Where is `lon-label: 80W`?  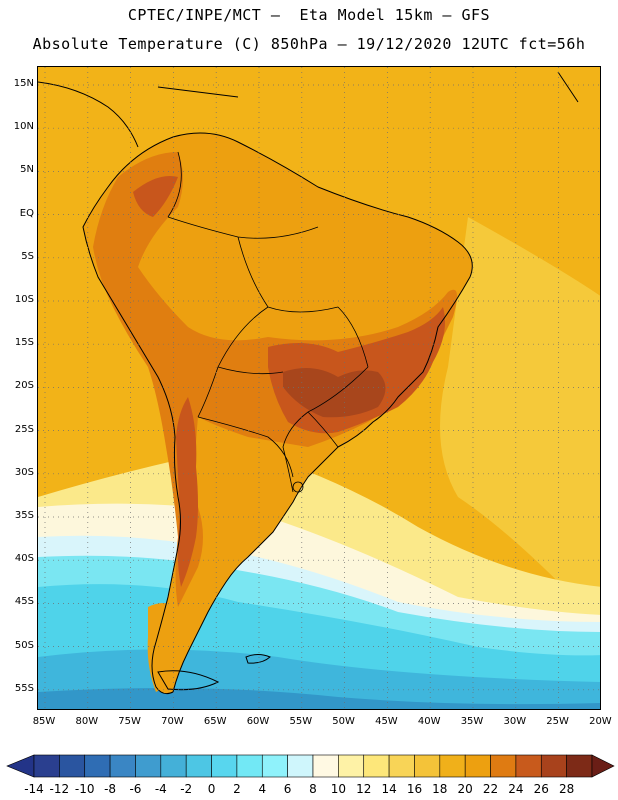
lon-label: 80W is located at coordinates (87, 721).